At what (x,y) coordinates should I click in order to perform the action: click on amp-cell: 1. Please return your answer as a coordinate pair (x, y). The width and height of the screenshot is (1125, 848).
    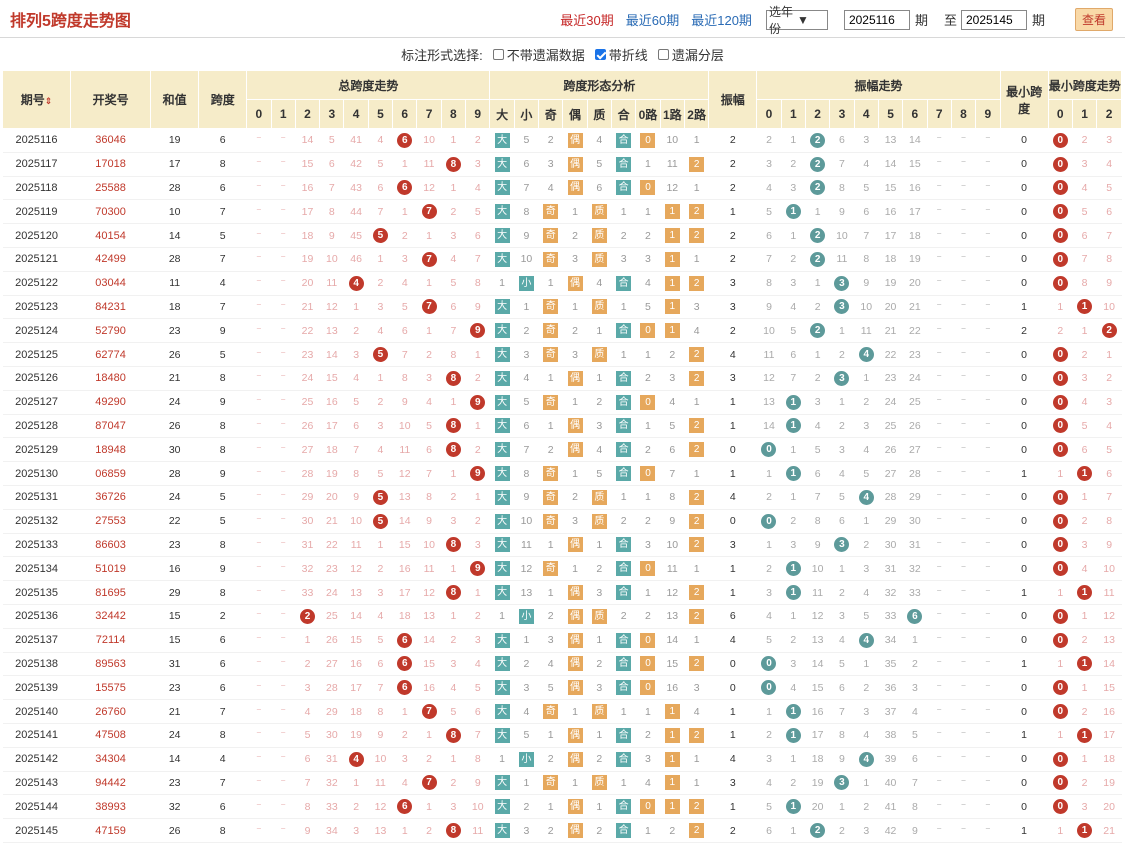
    Looking at the image, I should click on (732, 711).